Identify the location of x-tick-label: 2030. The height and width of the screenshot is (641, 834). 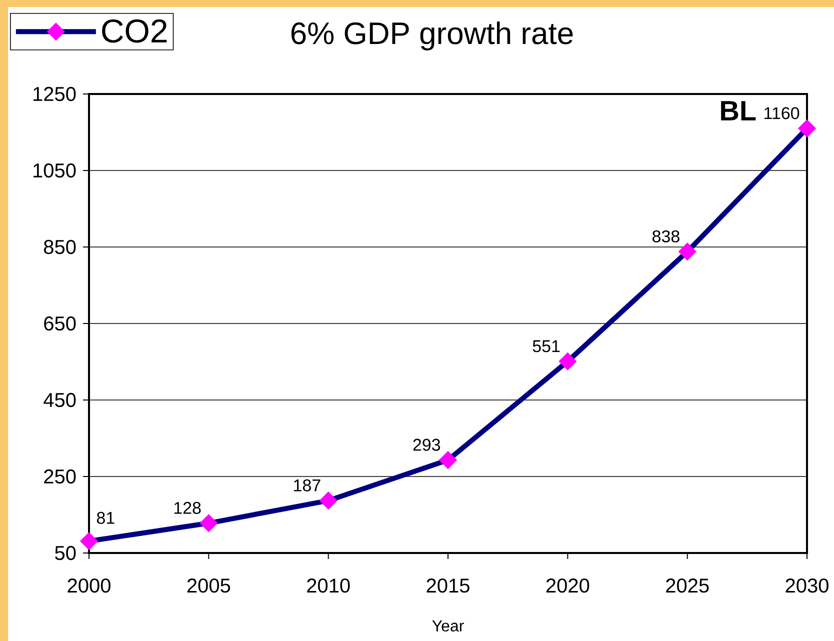
(807, 585).